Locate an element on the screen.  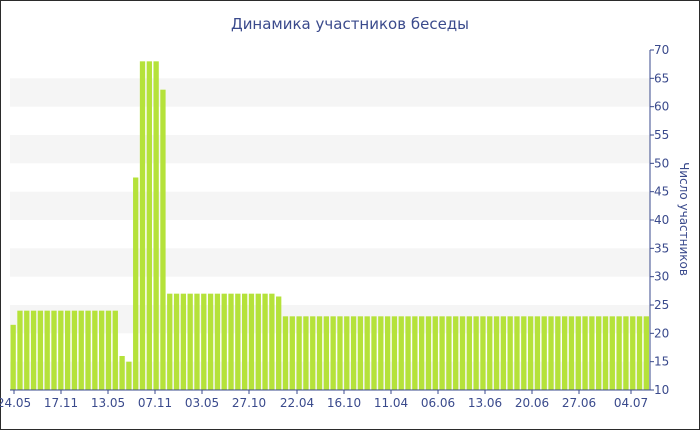
x-tick-label: 13.05 is located at coordinates (108, 403).